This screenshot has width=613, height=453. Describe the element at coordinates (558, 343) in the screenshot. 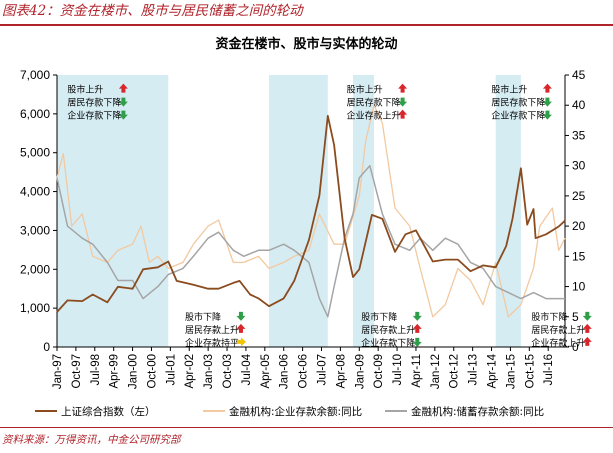

I see `annotation-6-line: 企业存款上升` at that location.